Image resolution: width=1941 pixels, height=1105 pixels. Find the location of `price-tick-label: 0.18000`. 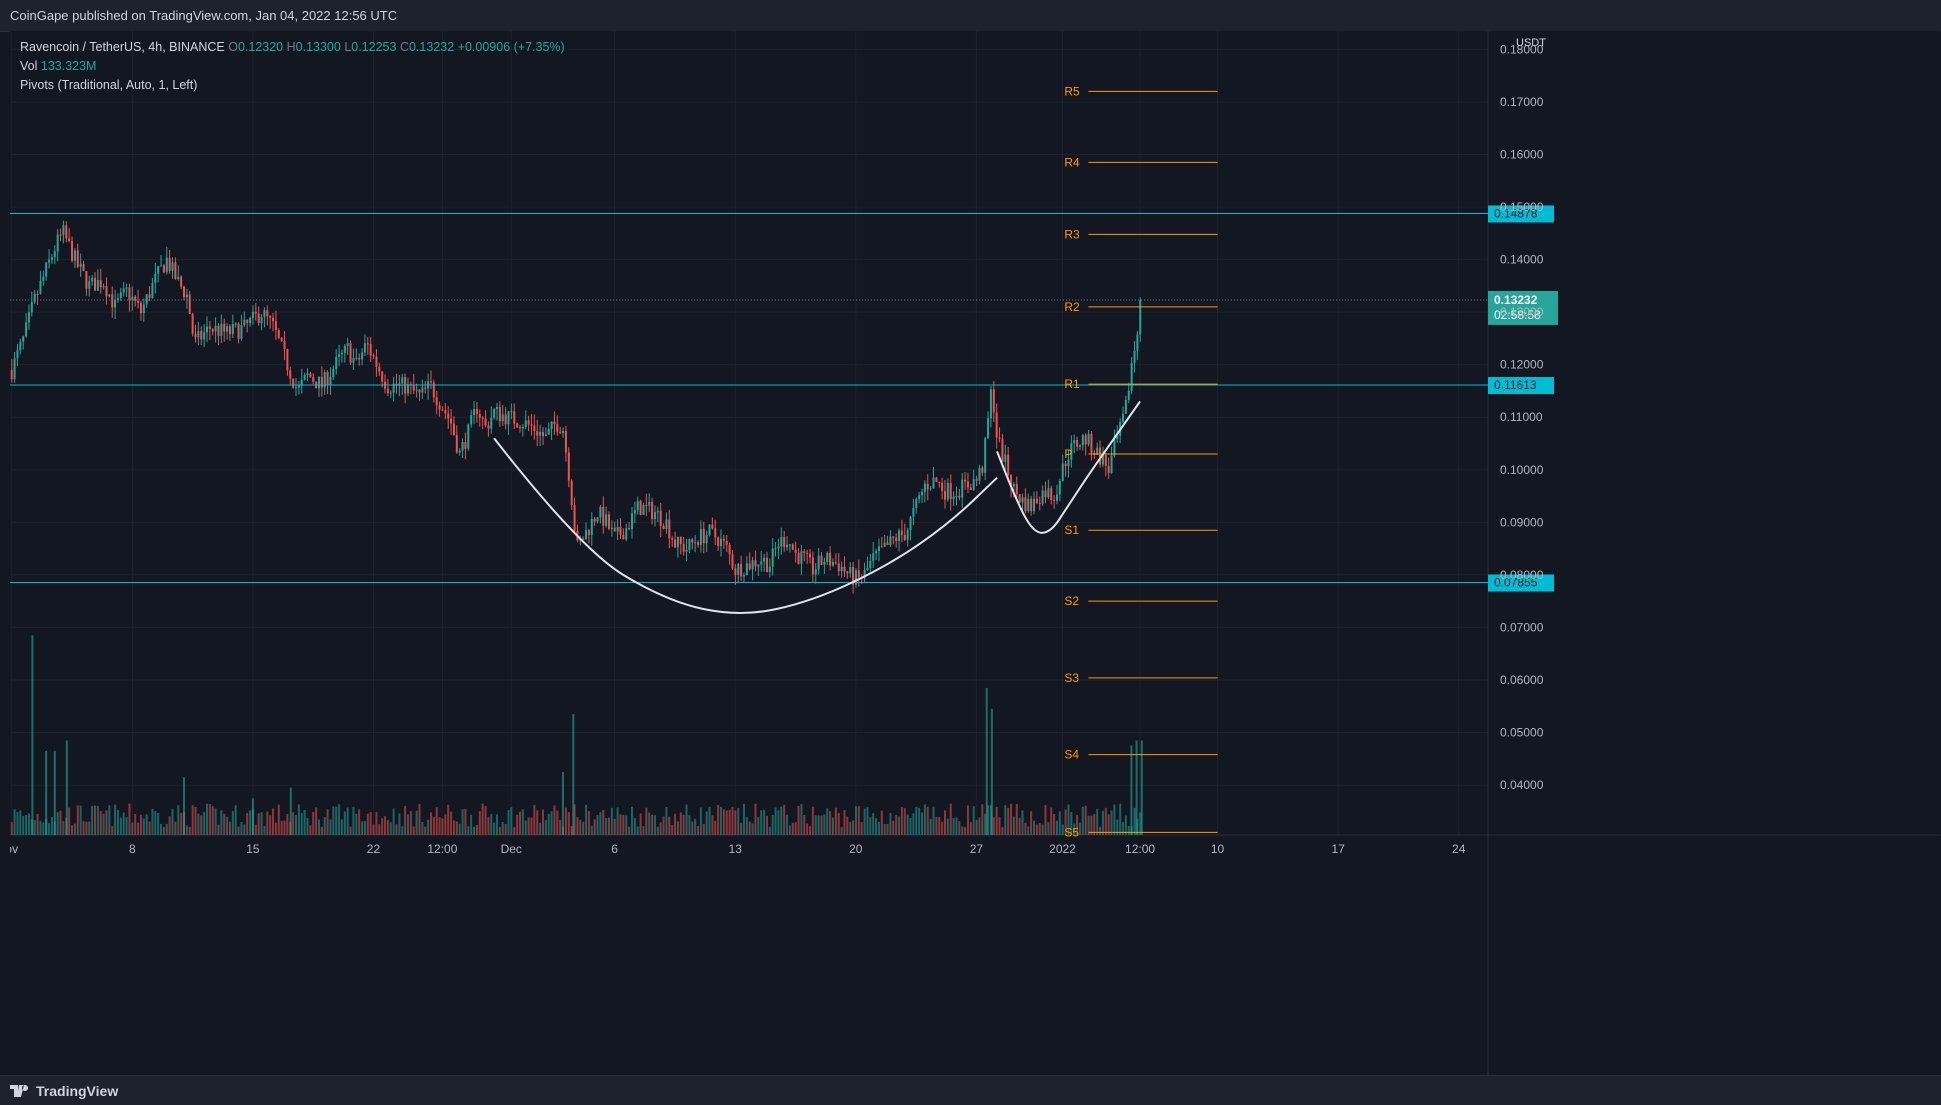

price-tick-label: 0.18000 is located at coordinates (1522, 49).